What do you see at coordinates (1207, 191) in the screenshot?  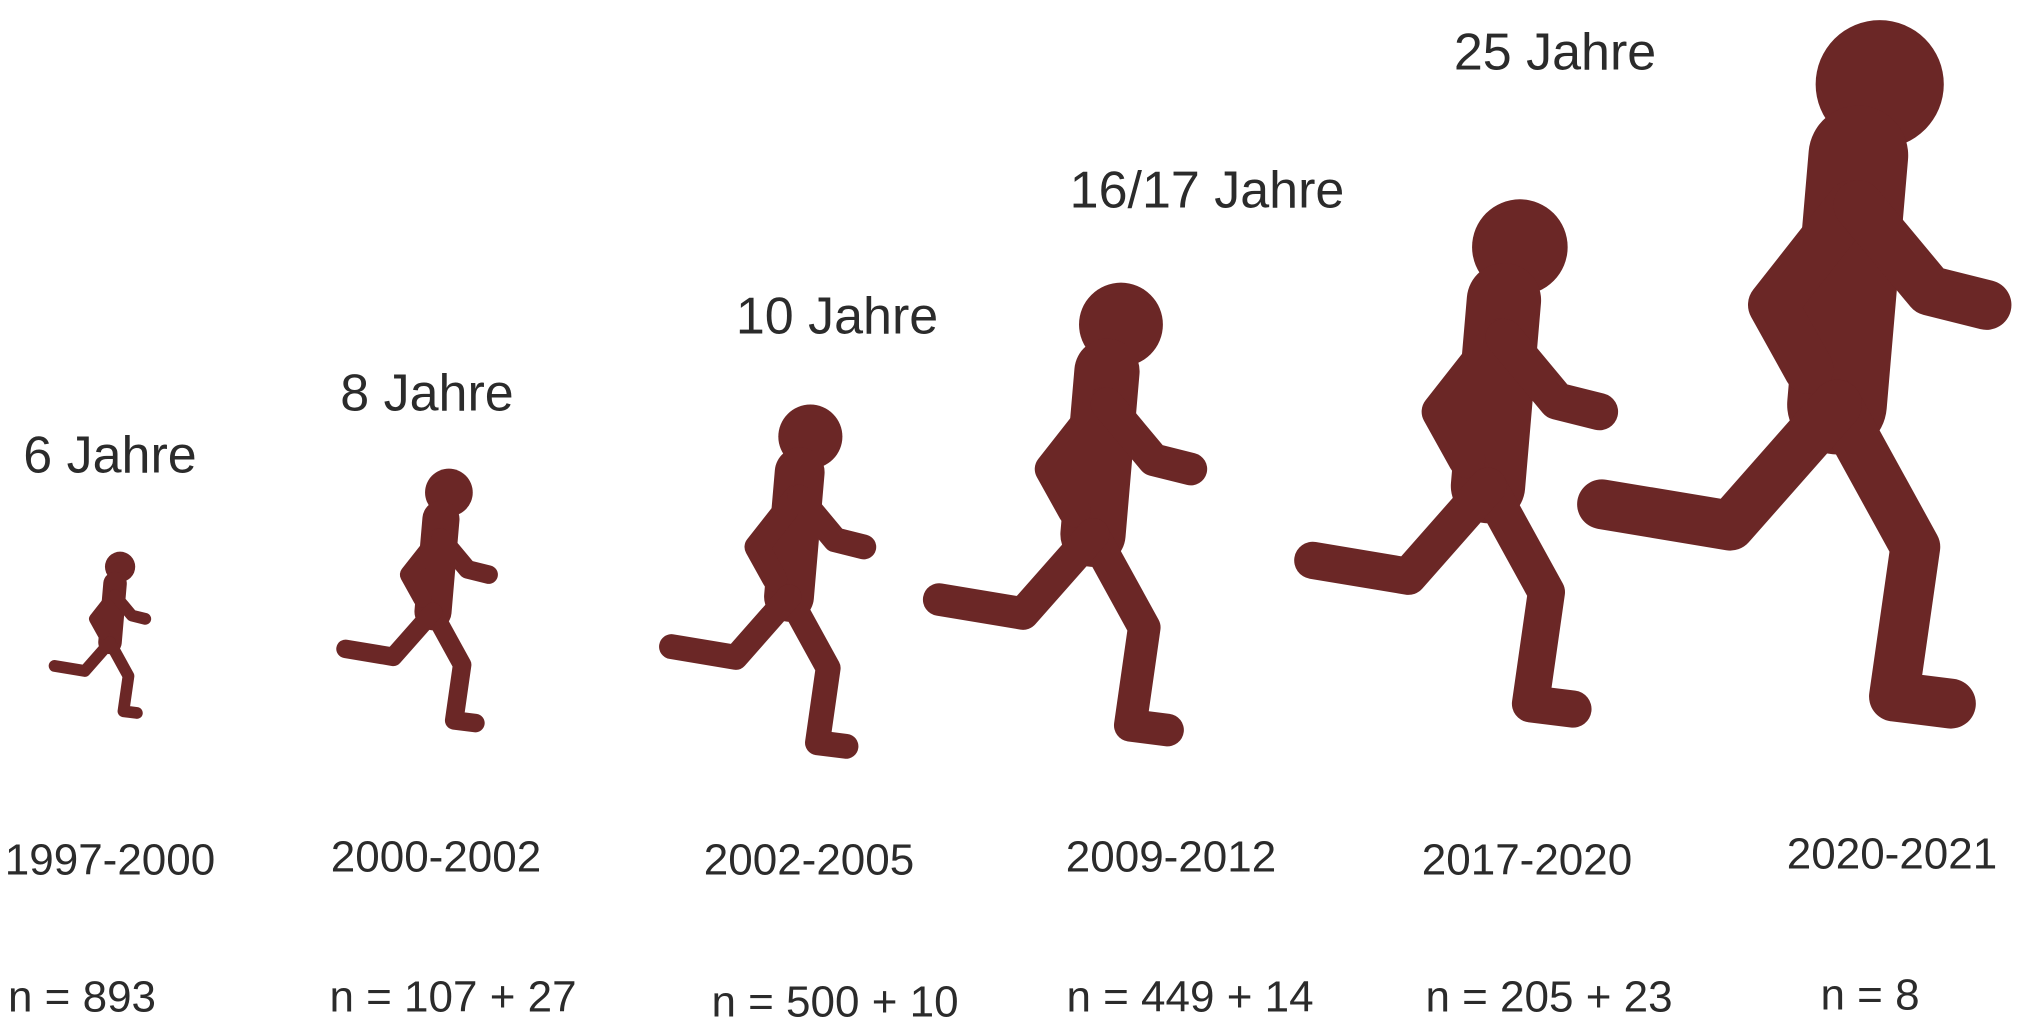 I see `age-label: 16/17 Jahre` at bounding box center [1207, 191].